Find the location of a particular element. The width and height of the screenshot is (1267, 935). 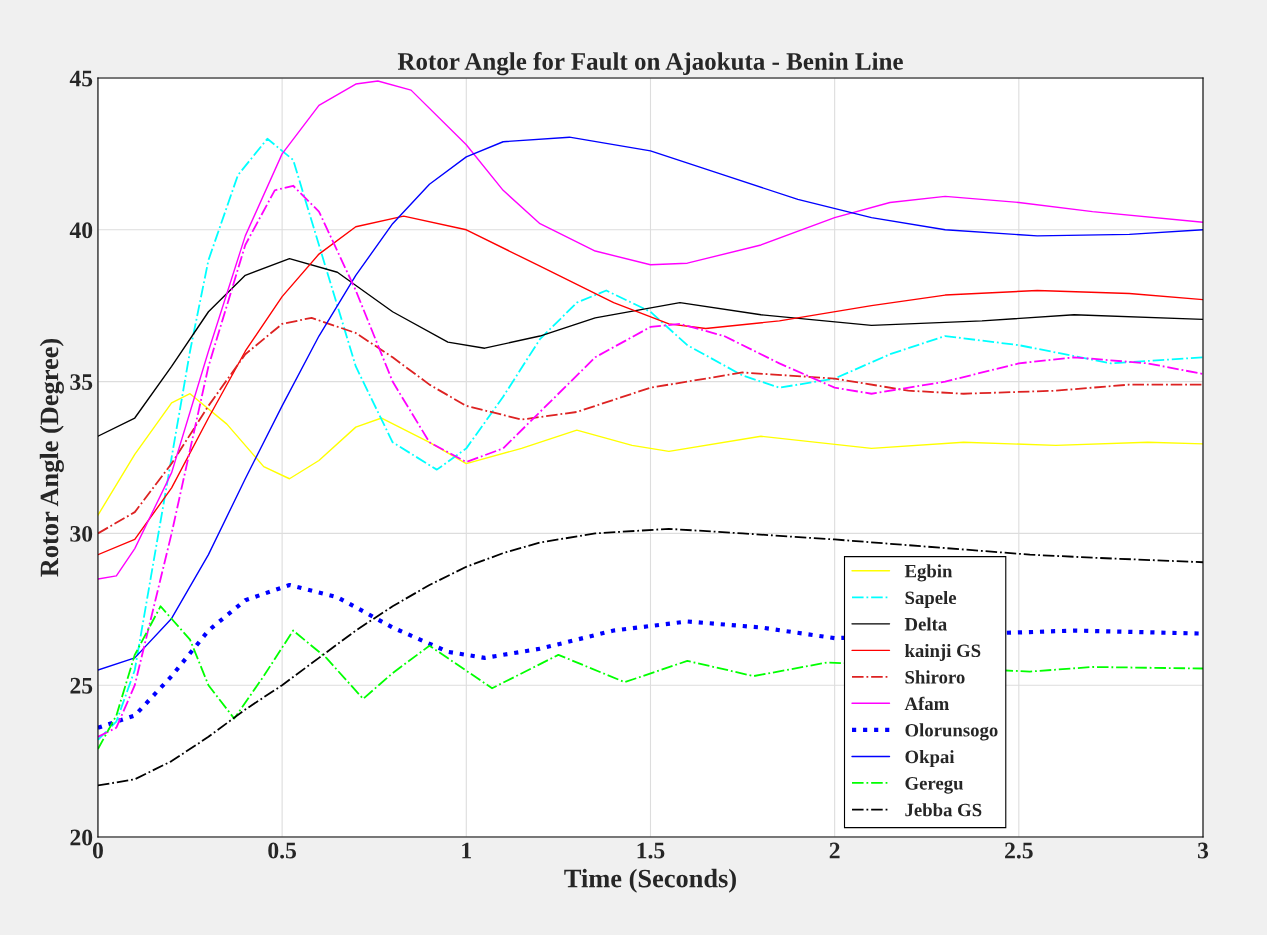

x-tick-label: 0 is located at coordinates (97, 850).